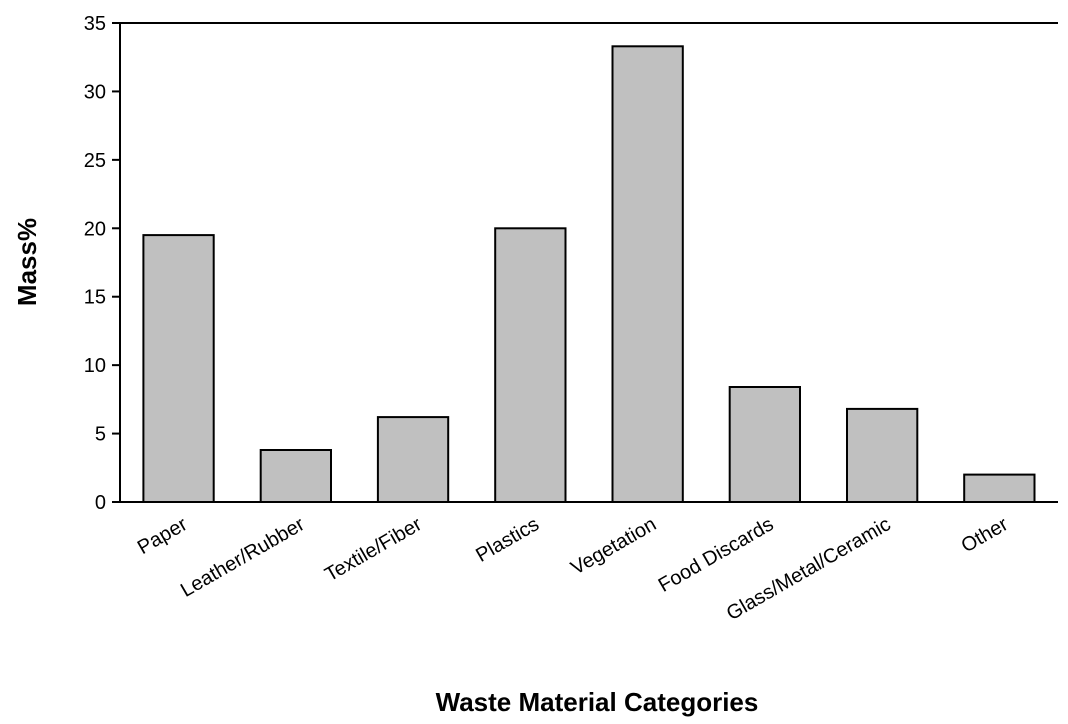 The image size is (1068, 724). I want to click on y-tick-label: 20, so click(95, 229).